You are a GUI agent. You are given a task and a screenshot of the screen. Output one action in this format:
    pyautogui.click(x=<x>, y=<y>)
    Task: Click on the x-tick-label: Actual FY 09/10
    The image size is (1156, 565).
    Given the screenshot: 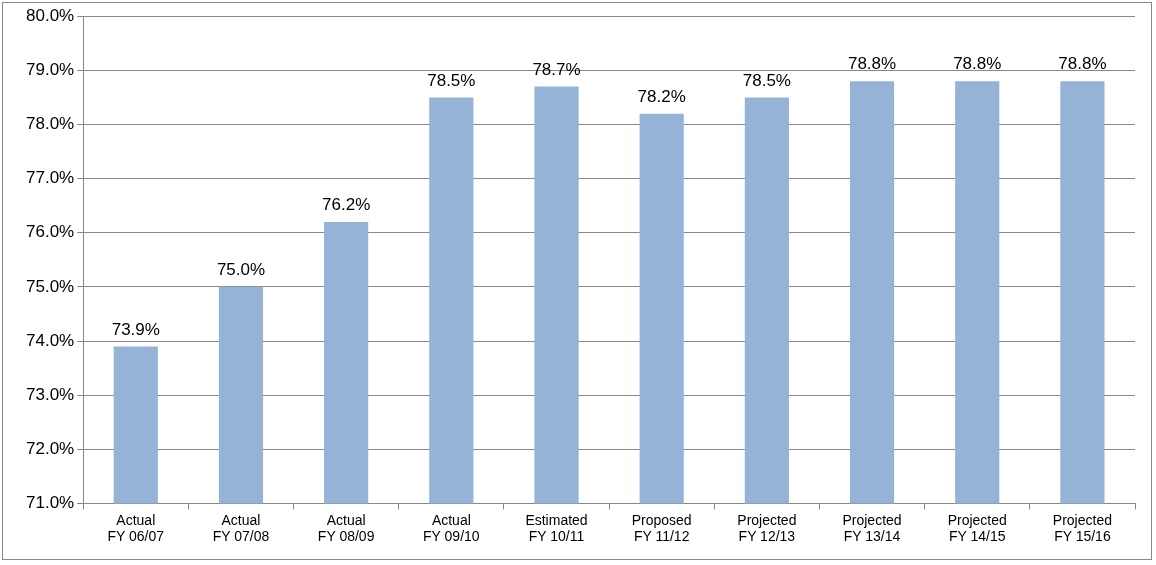 What is the action you would take?
    pyautogui.click(x=451, y=528)
    